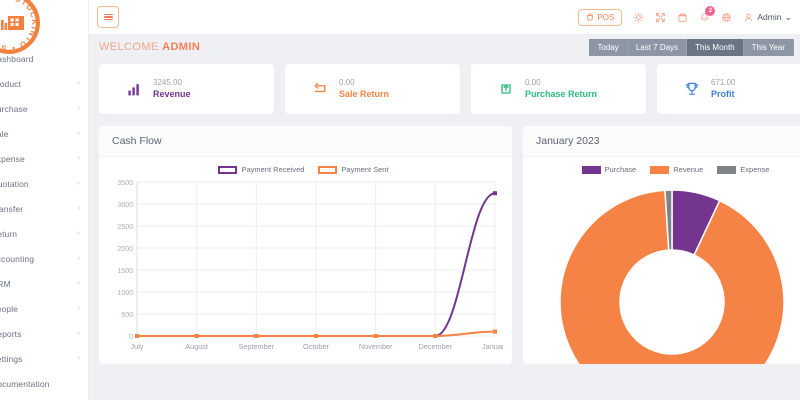 Image resolution: width=800 pixels, height=400 pixels. I want to click on notification-button: 2, so click(707, 14).